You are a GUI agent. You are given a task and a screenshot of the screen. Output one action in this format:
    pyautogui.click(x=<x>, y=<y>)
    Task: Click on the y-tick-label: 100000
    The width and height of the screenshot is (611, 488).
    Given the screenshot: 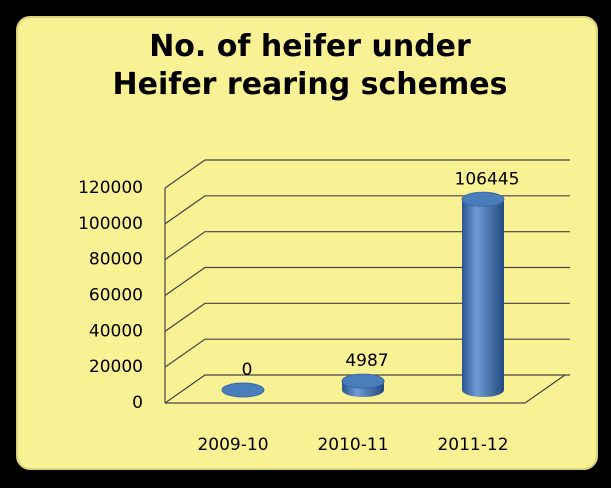 What is the action you would take?
    pyautogui.click(x=110, y=224)
    